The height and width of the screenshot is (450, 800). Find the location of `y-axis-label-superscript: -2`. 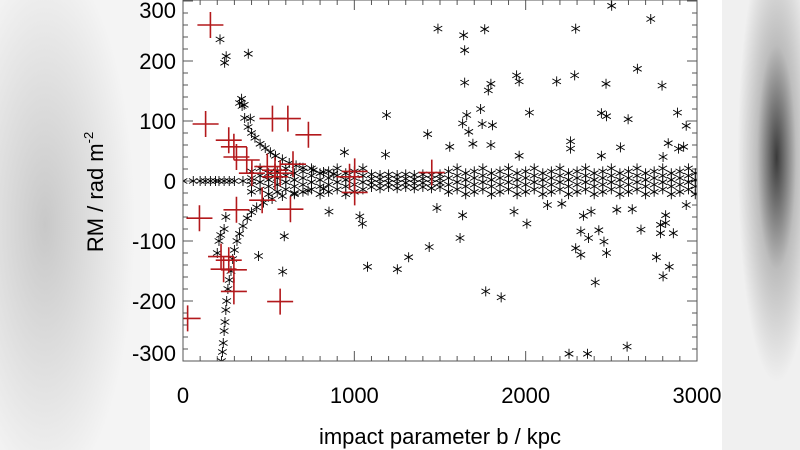

y-axis-label-superscript: -2 is located at coordinates (88, 138).